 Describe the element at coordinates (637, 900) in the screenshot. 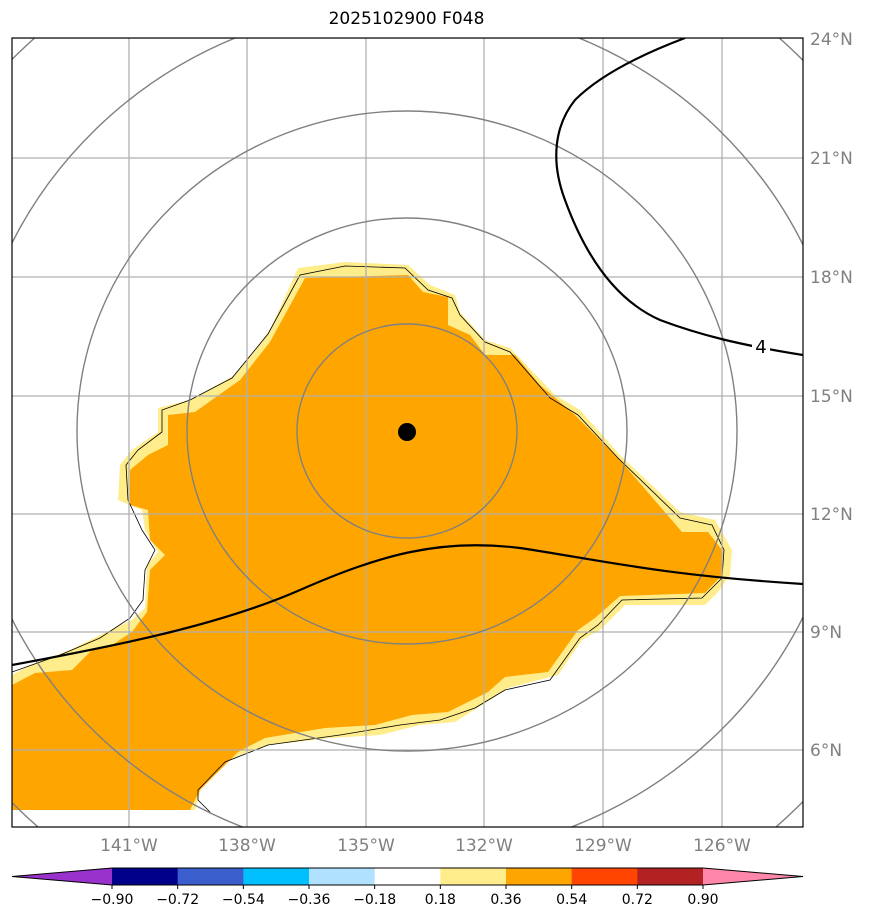

I see `colorbar-tick-label: 0.72` at that location.